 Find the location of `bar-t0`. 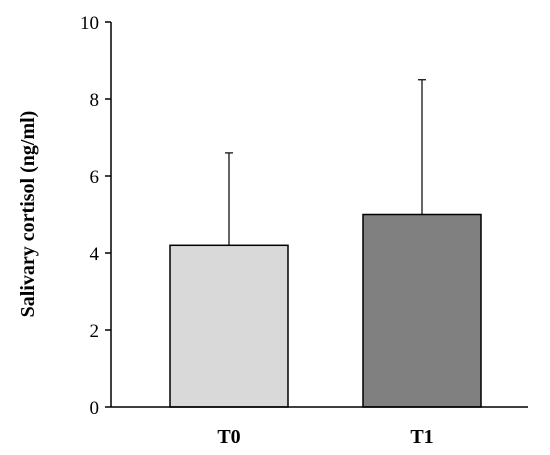

bar-t0 is located at coordinates (229, 326).